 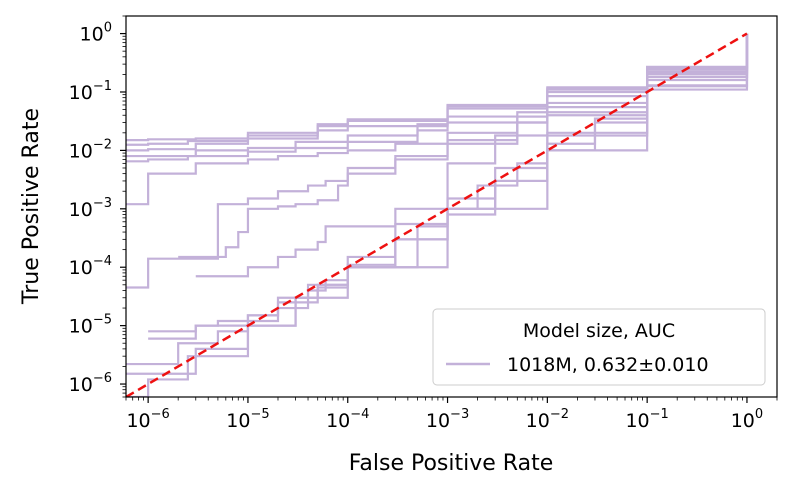 I want to click on y-tick-label-4: 10⁻², so click(x=90, y=149).